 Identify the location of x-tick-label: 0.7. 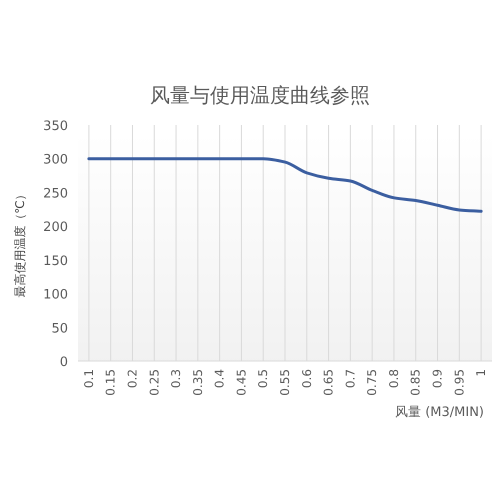
(350, 378).